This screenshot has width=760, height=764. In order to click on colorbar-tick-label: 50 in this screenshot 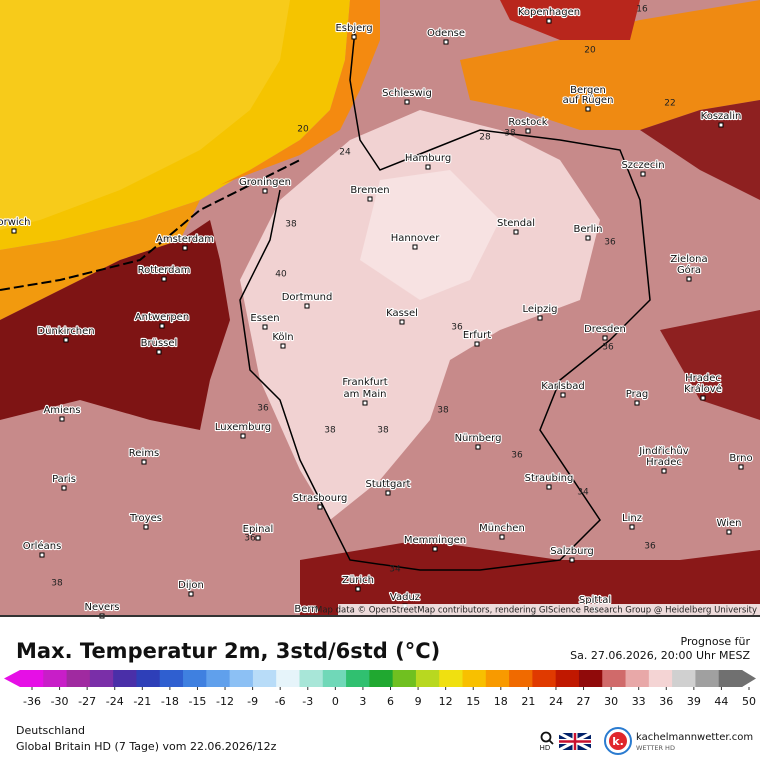, I will do `click(749, 701)`.